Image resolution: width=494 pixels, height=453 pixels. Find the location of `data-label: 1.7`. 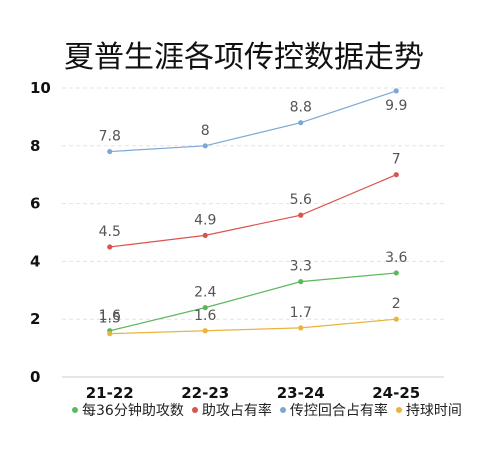

data-label: 1.7 is located at coordinates (301, 313).